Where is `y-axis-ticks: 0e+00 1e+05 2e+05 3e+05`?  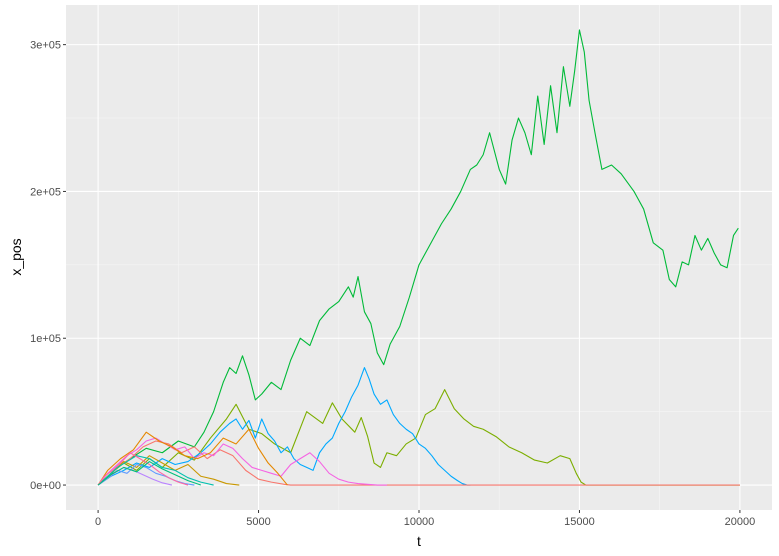 y-axis-ticks: 0e+00 1e+05 2e+05 3e+05 is located at coordinates (48, 266).